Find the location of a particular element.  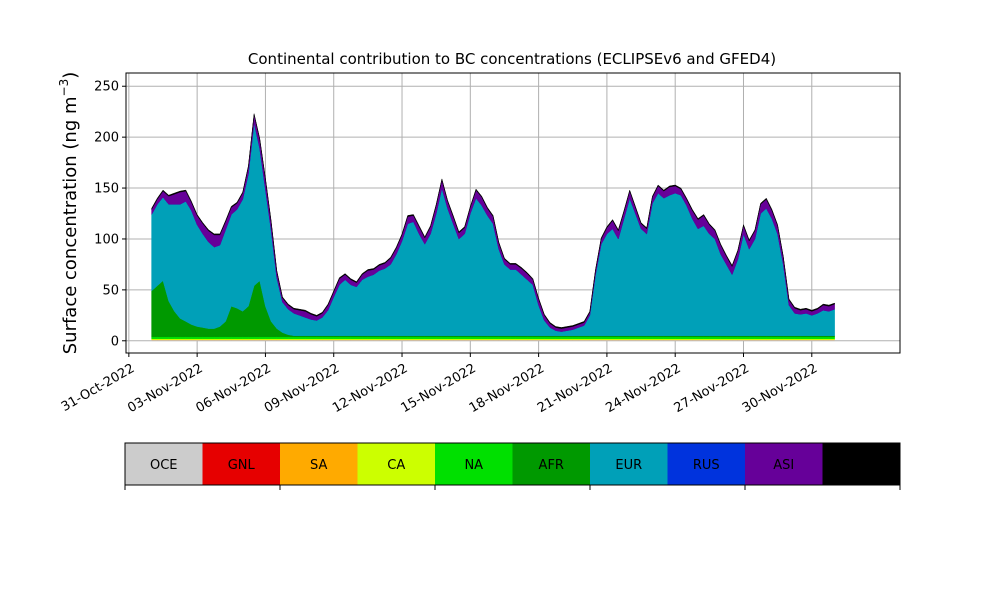

y-tick-label: 200 is located at coordinates (106, 138).